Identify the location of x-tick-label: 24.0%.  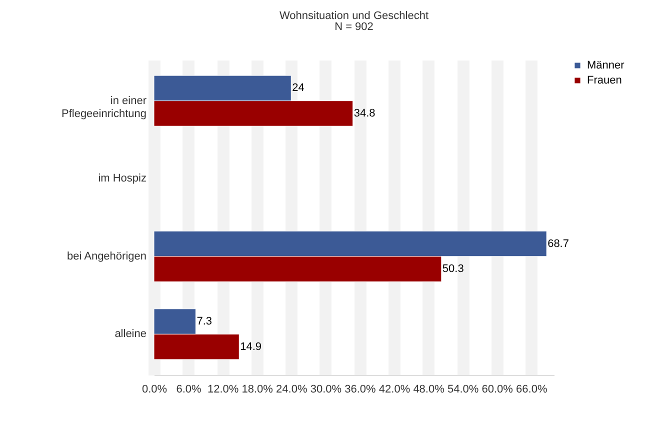
(292, 390).